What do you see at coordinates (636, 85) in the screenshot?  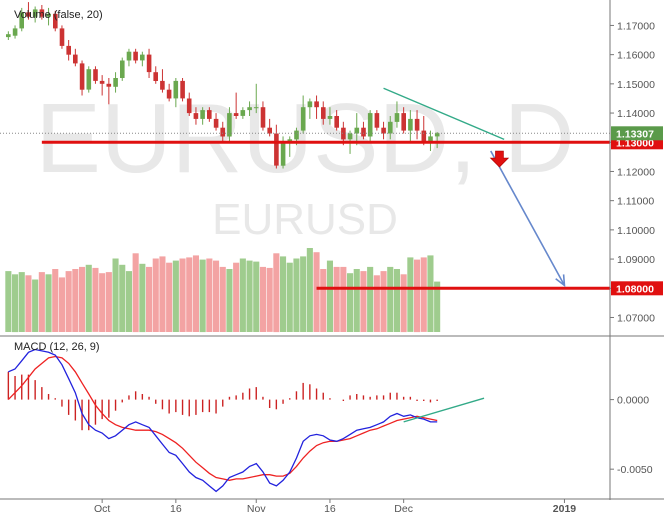 I see `price-tick-label: 1.15000` at bounding box center [636, 85].